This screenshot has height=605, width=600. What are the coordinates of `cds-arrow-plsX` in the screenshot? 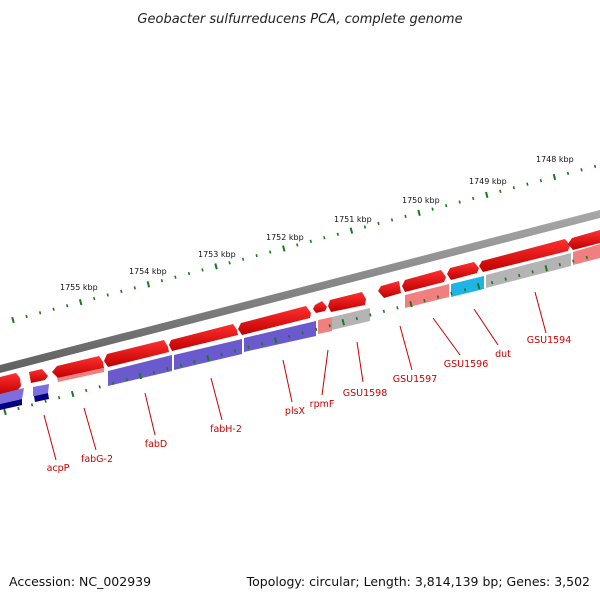 It's located at (274, 320).